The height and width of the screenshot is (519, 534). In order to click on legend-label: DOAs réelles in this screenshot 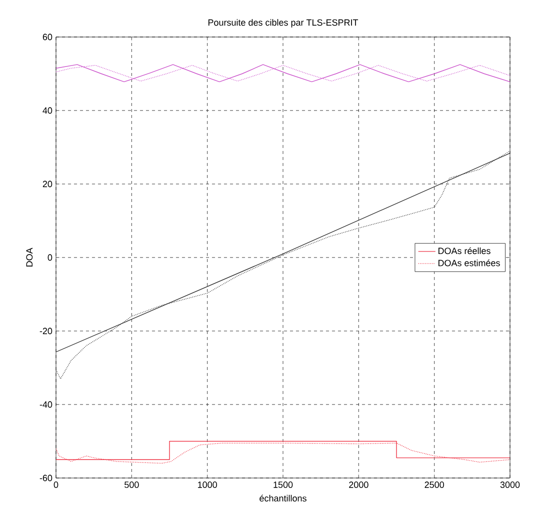, I will do `click(464, 250)`.